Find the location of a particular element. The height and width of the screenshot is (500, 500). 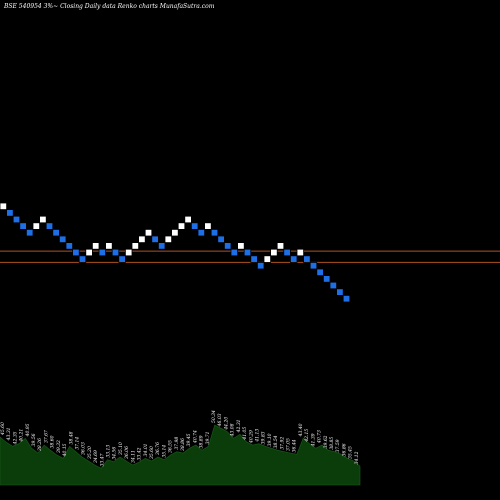

volume-label: 39.56 is located at coordinates (34, 439).